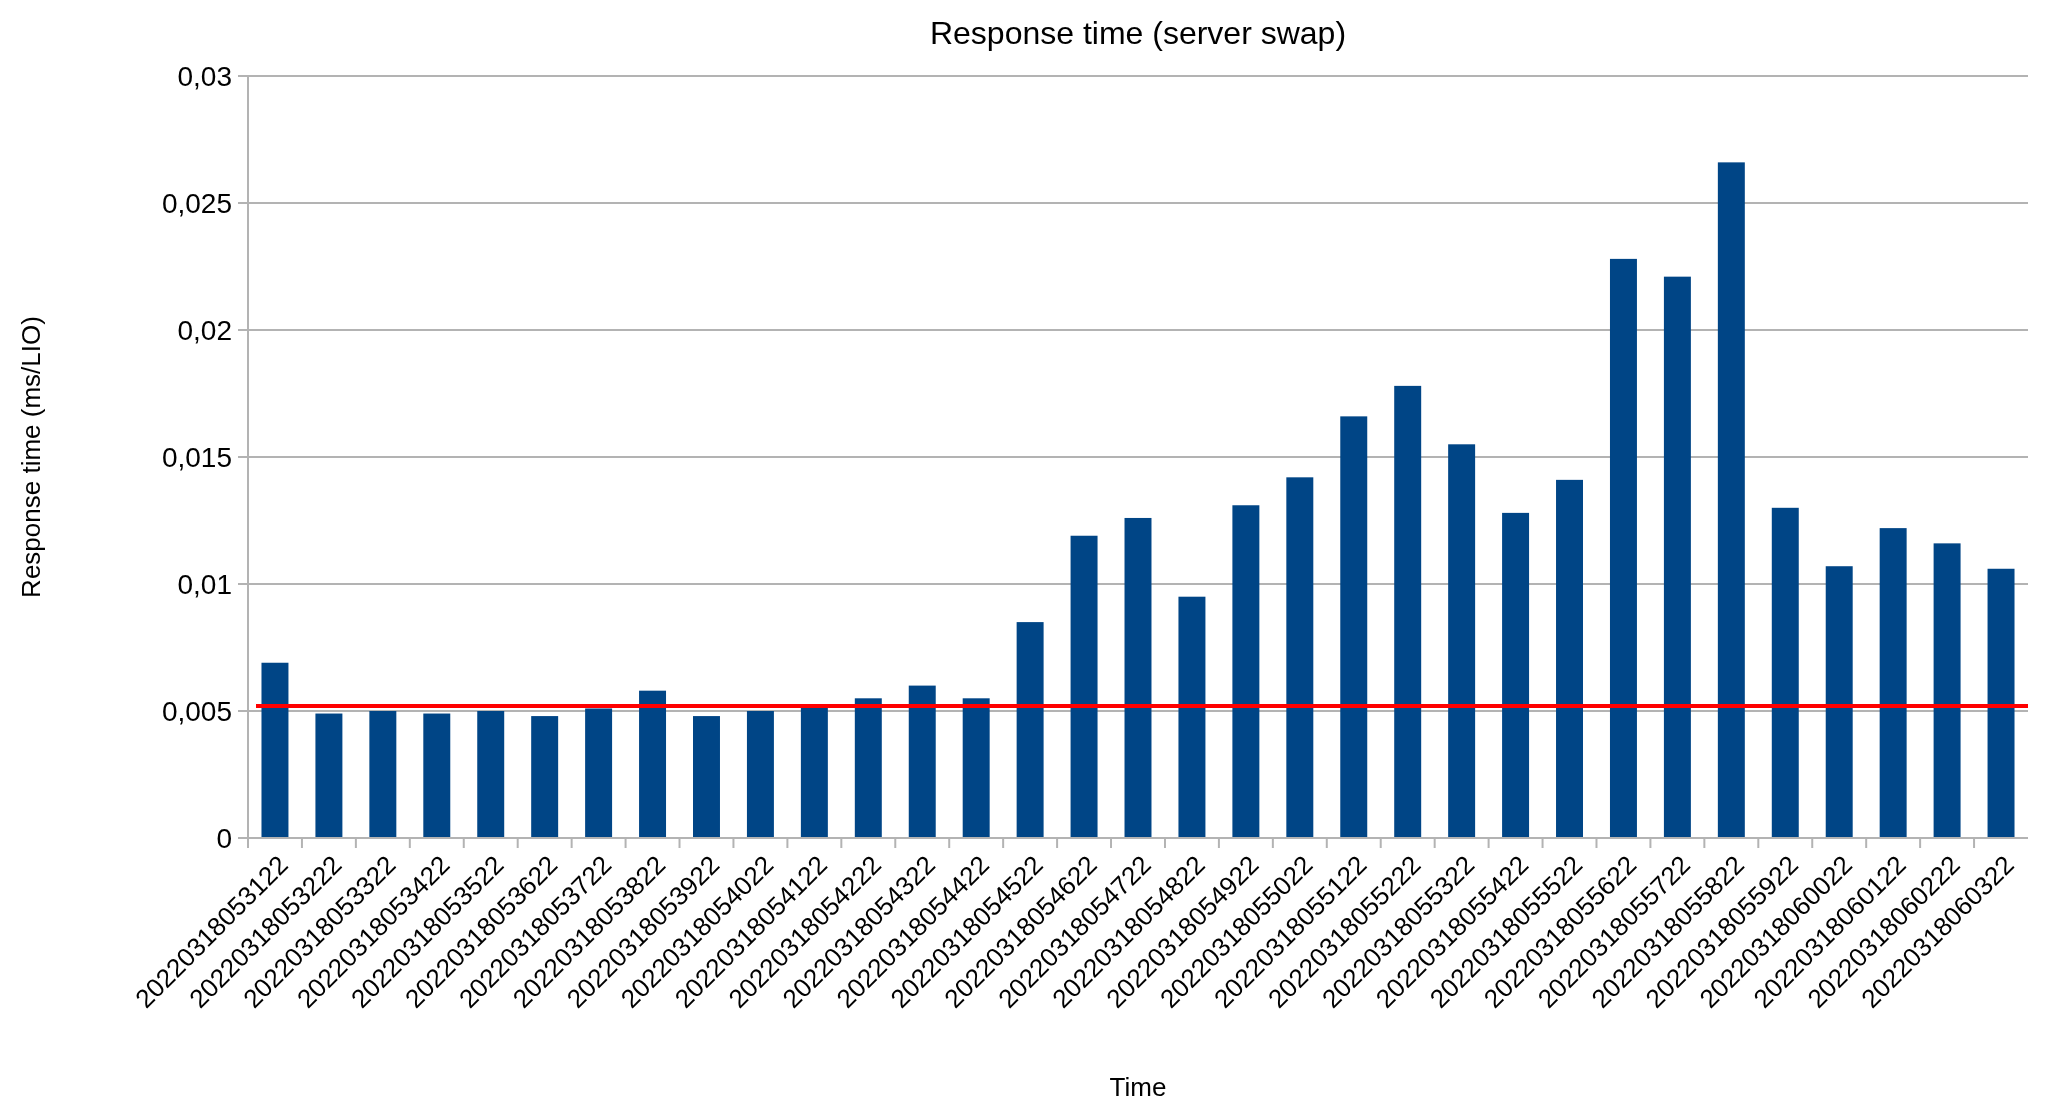  What do you see at coordinates (204, 330) in the screenshot?
I see `y-tick-label: 0,02` at bounding box center [204, 330].